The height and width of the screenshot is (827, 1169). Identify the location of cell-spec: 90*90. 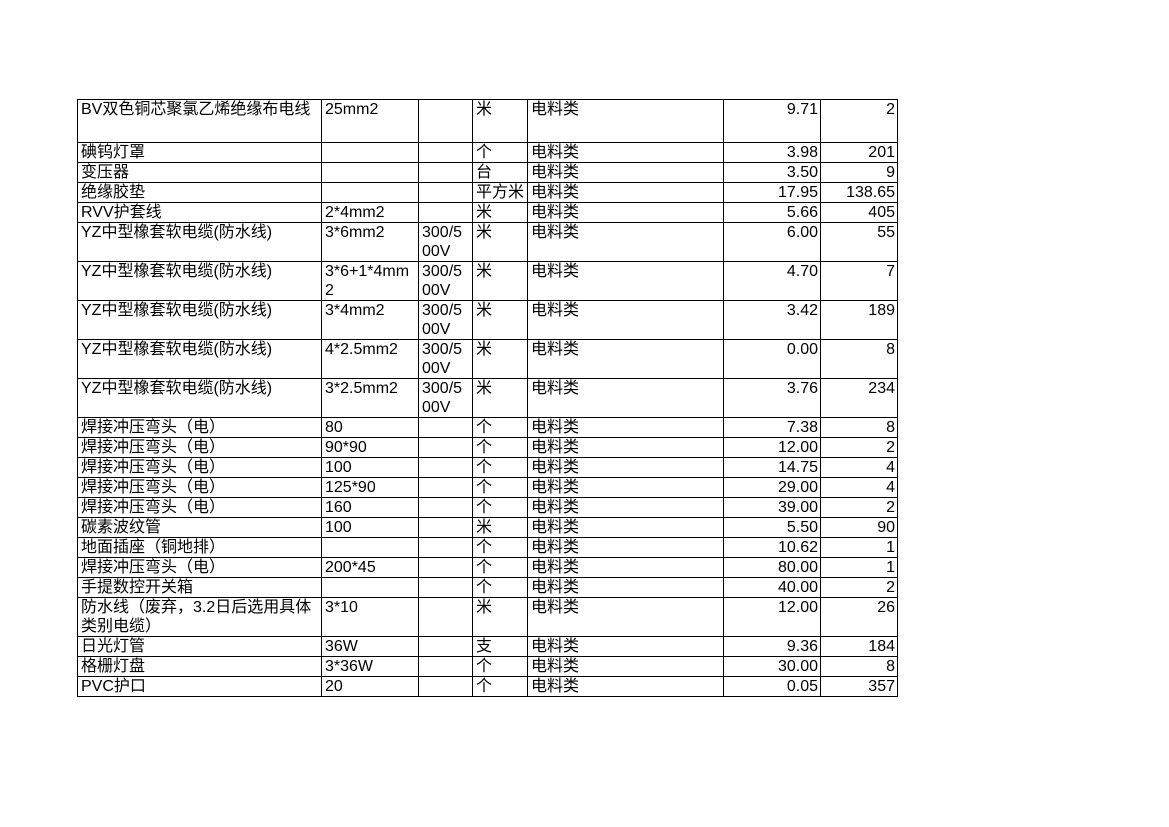
(370, 447).